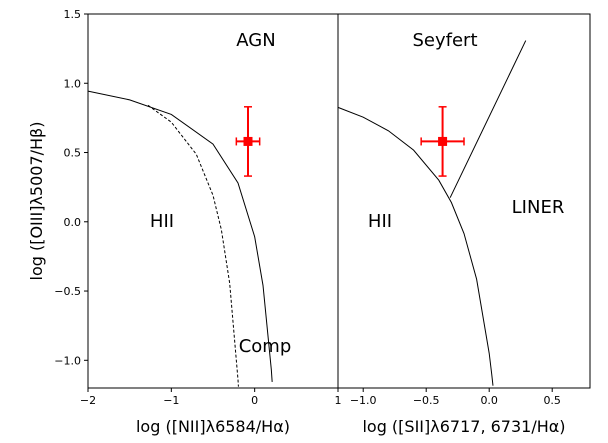 The height and width of the screenshot is (443, 608). What do you see at coordinates (73, 222) in the screenshot?
I see `y-tick-label: 0.0` at bounding box center [73, 222].